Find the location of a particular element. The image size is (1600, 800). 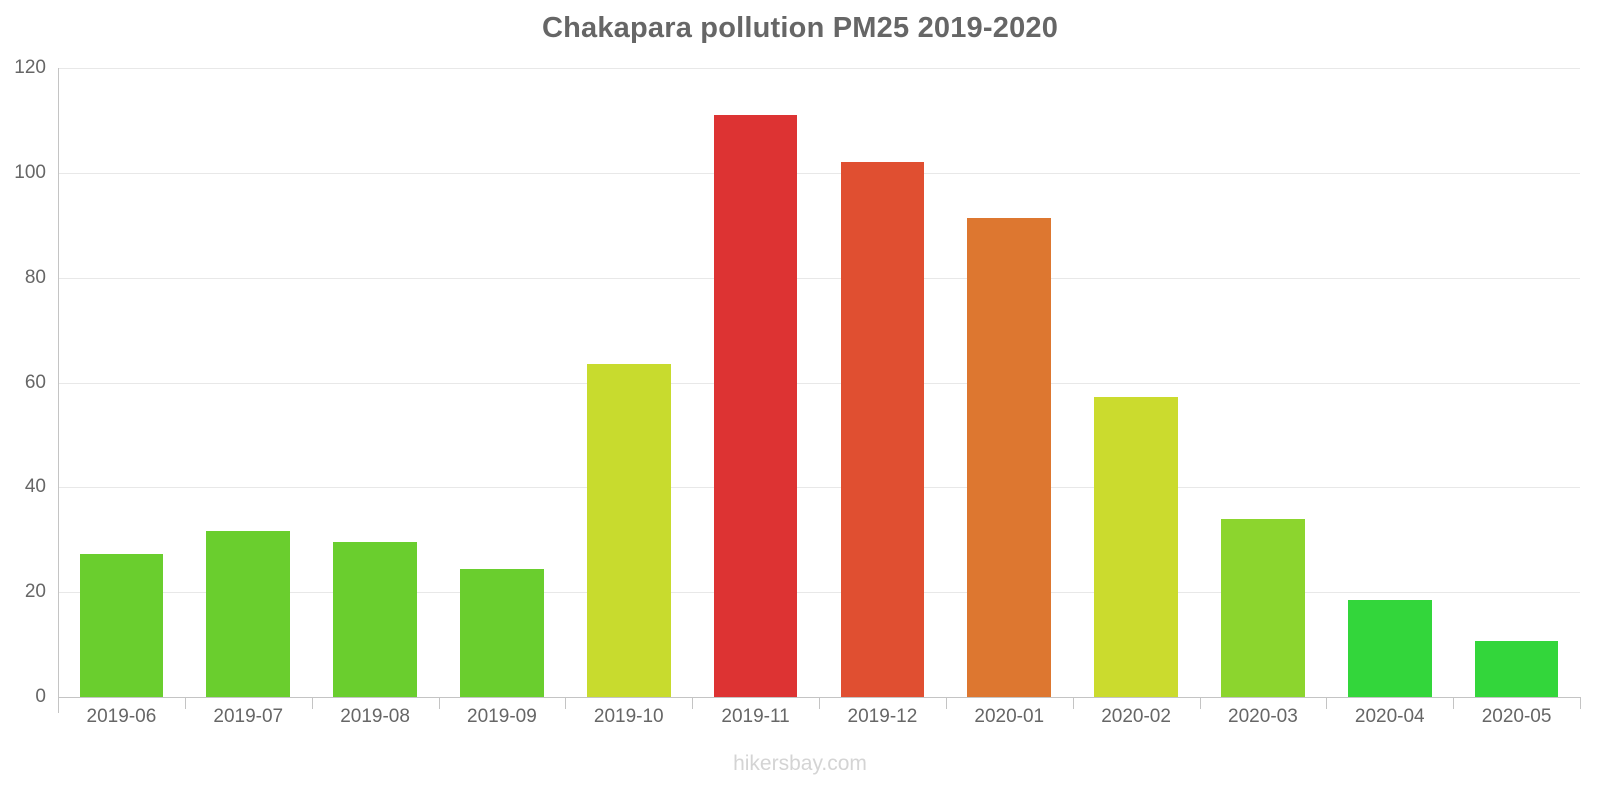

y-tick-label-80: 80 is located at coordinates (35, 277).